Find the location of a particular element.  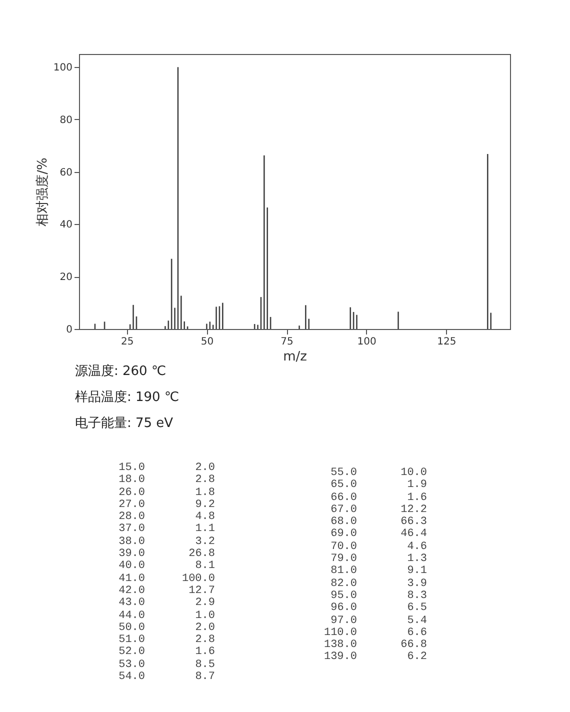

text: 电子能量: 75 eV is located at coordinates (124, 424).